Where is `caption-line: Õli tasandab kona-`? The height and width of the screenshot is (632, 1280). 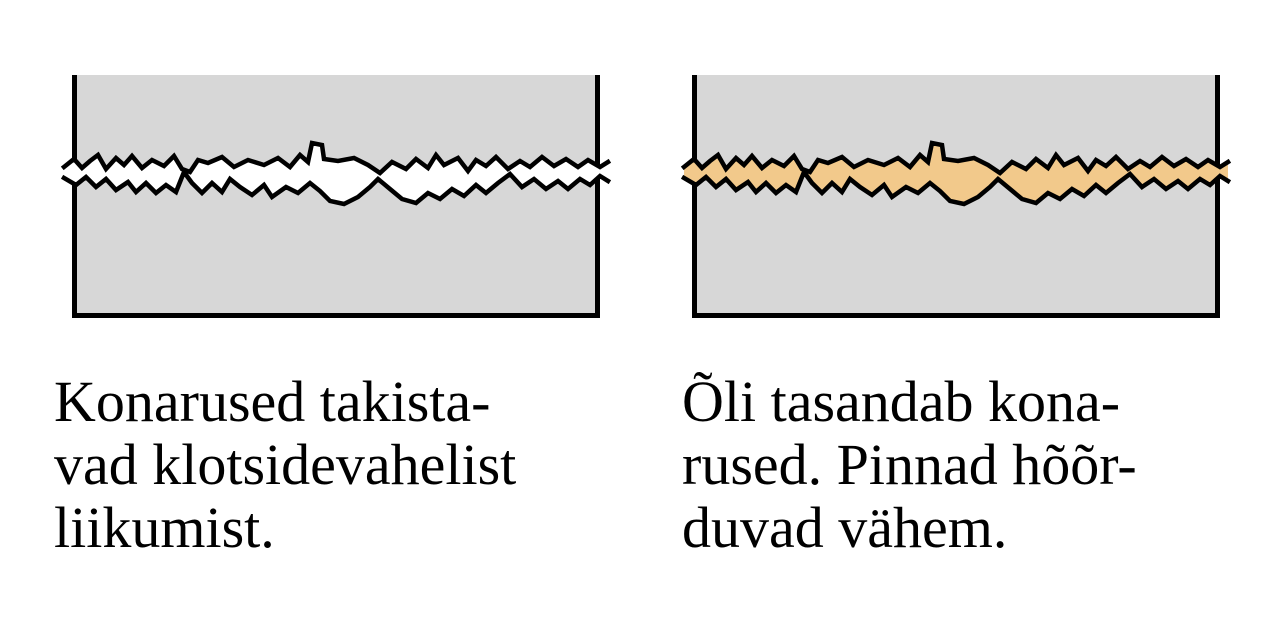
caption-line: Õli tasandab kona- is located at coordinates (901, 401).